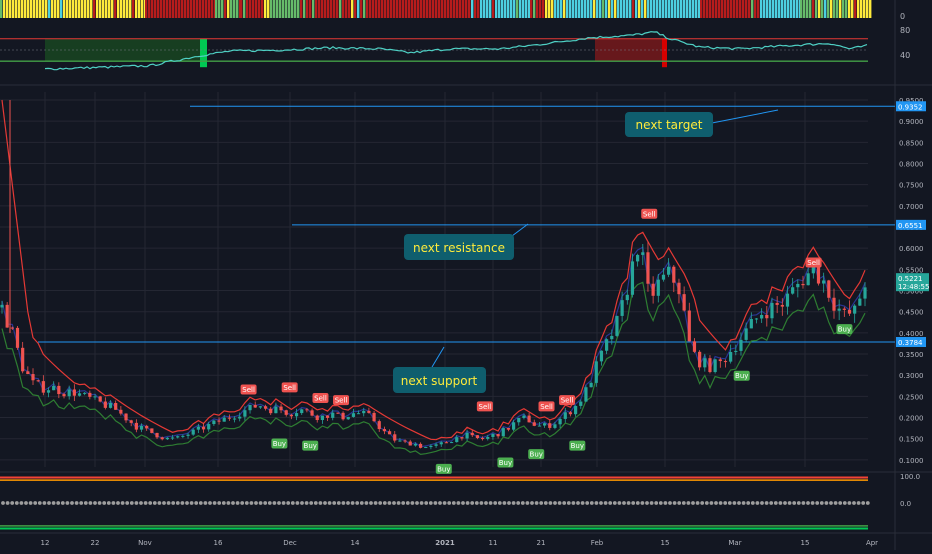 This screenshot has width=932, height=554. What do you see at coordinates (434, 51) in the screenshot?
I see `rsi-pane` at bounding box center [434, 51].